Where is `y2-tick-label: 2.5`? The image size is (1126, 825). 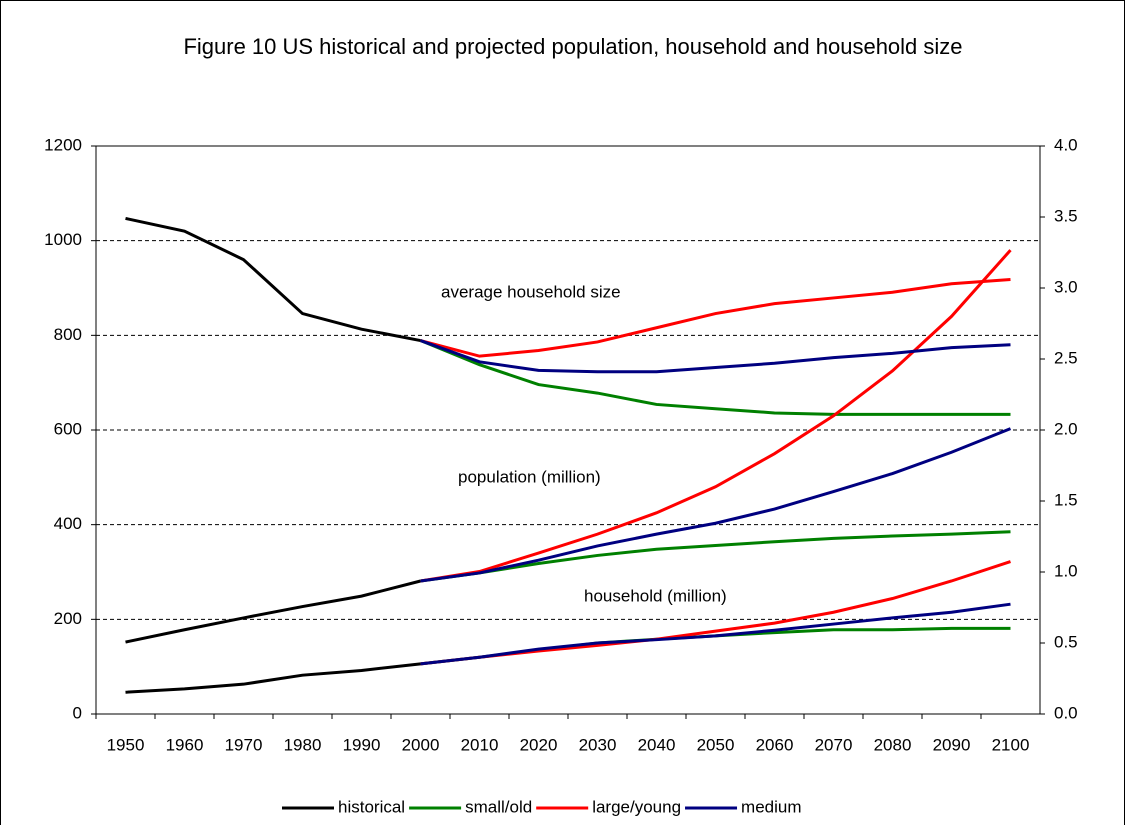
y2-tick-label: 2.5 is located at coordinates (1066, 357).